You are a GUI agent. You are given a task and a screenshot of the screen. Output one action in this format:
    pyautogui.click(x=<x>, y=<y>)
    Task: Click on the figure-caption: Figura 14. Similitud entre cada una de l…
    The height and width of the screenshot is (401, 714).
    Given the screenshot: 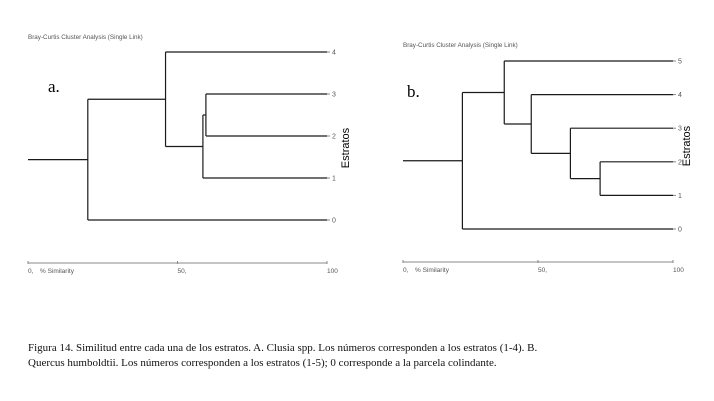 What is the action you would take?
    pyautogui.click(x=283, y=355)
    